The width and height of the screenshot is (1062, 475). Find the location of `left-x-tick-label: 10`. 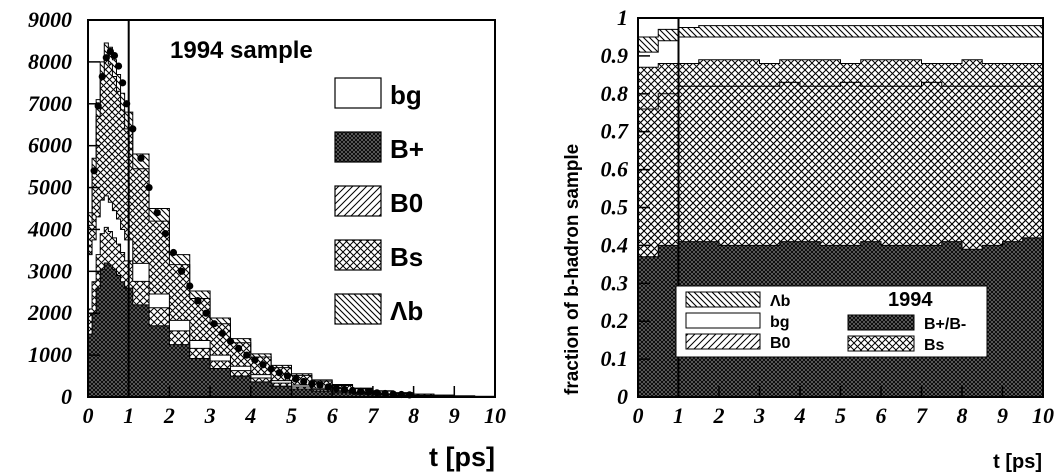

left-x-tick-label: 10 is located at coordinates (495, 415).